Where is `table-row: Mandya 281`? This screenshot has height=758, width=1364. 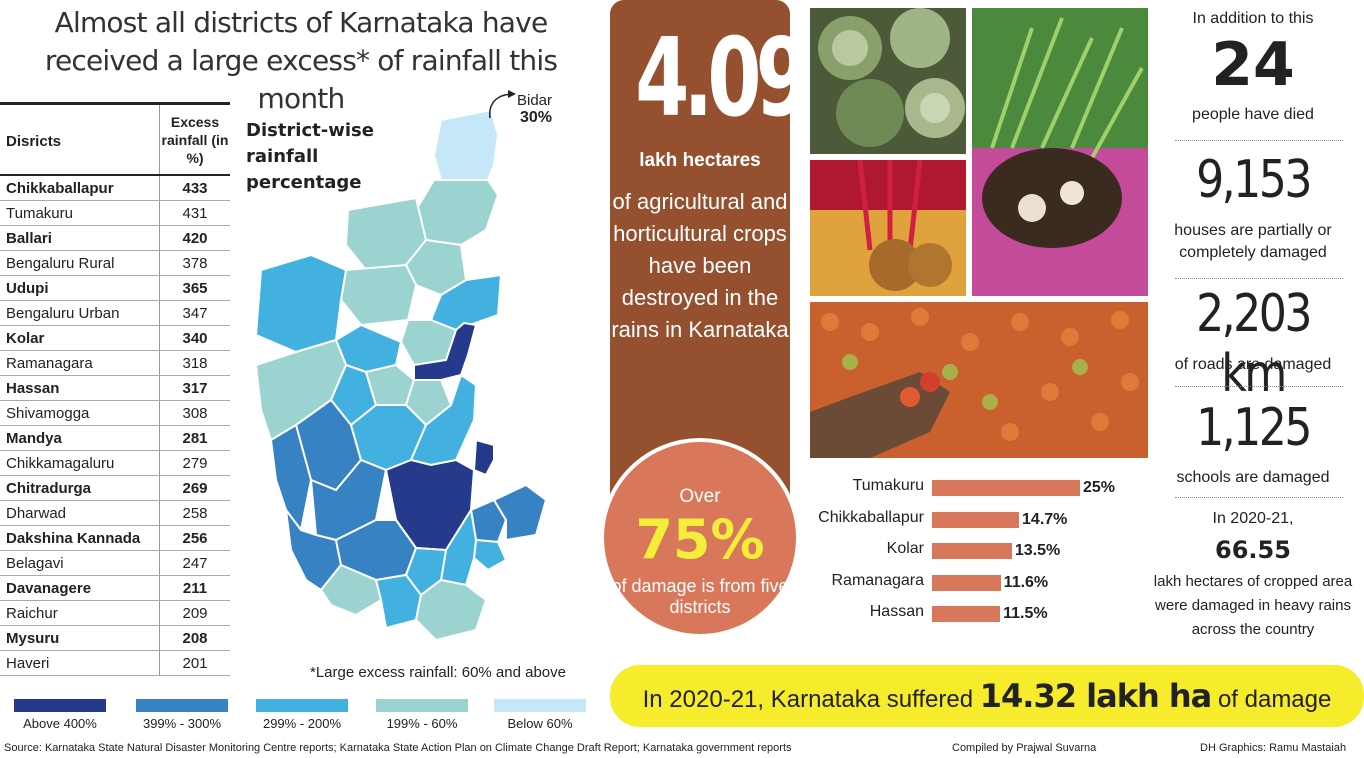 table-row: Mandya 281 is located at coordinates (115, 438).